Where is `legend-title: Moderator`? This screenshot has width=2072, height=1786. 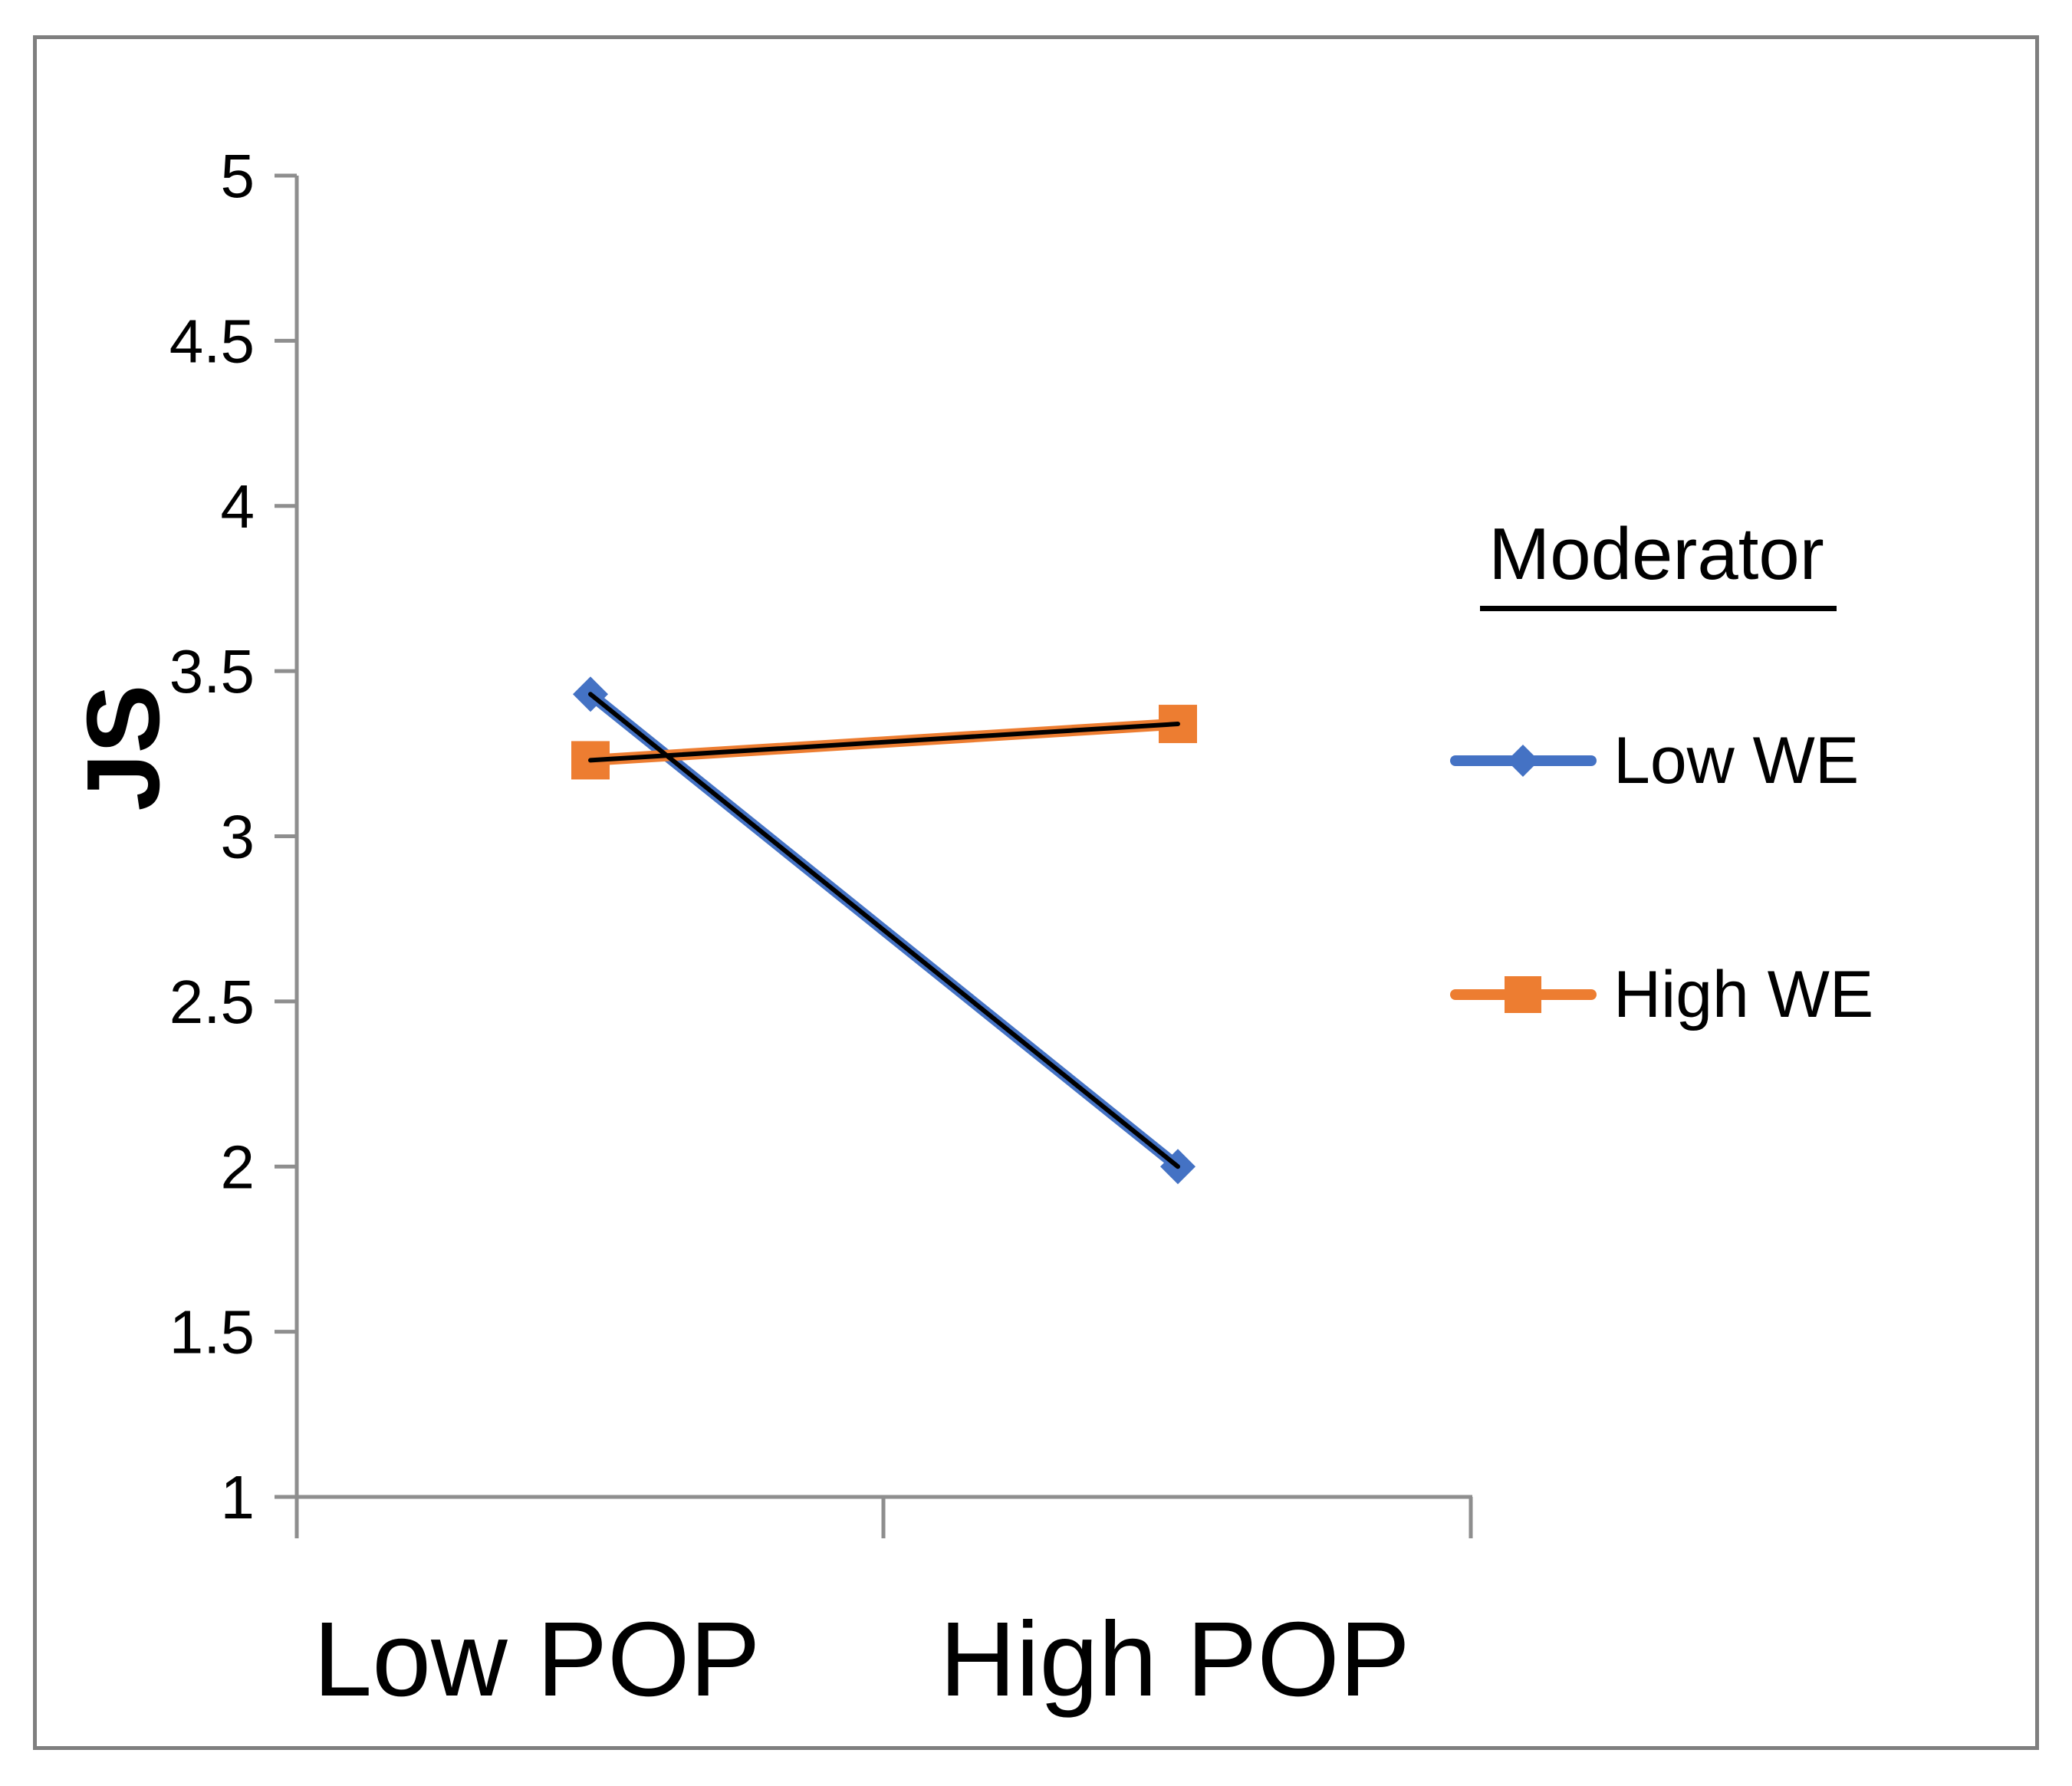
legend-title: Moderator is located at coordinates (1656, 554).